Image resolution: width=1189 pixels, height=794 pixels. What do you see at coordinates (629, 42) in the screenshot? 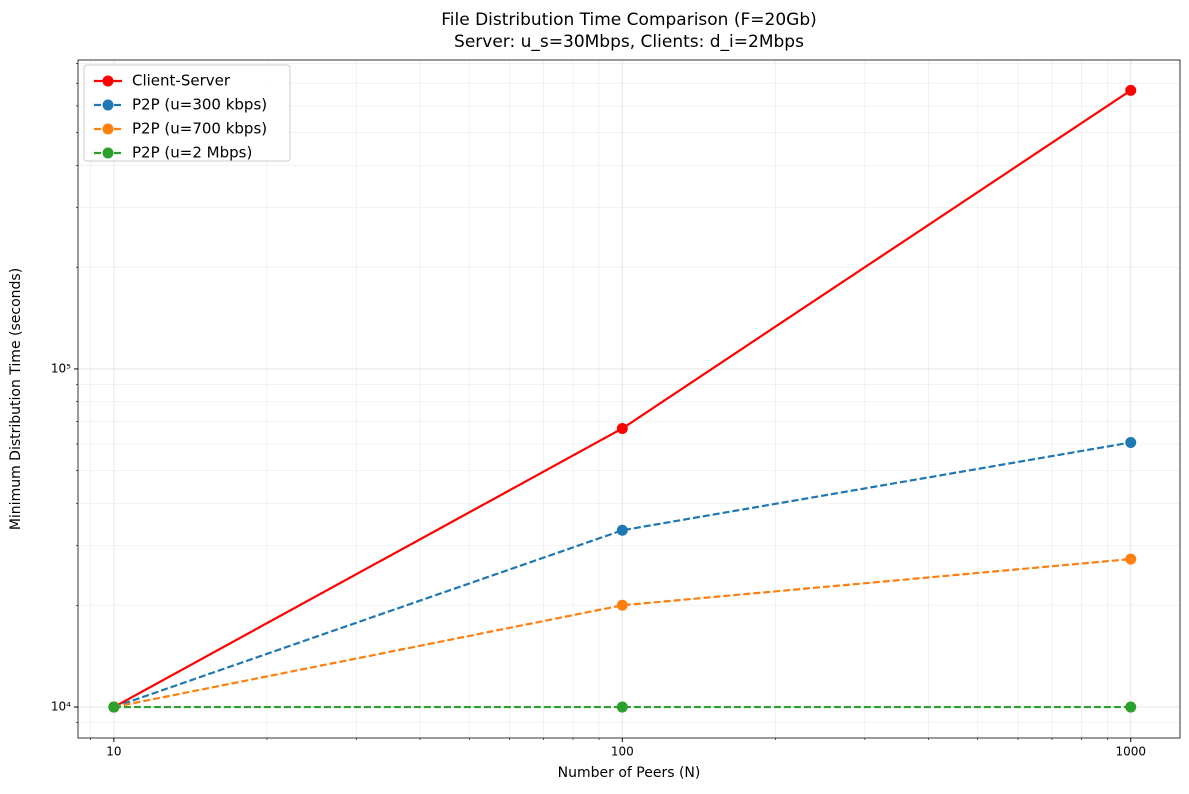
I see `chart-subtitle: Server: u_s=30Mbps, Clients: d_i=2Mbps` at bounding box center [629, 42].